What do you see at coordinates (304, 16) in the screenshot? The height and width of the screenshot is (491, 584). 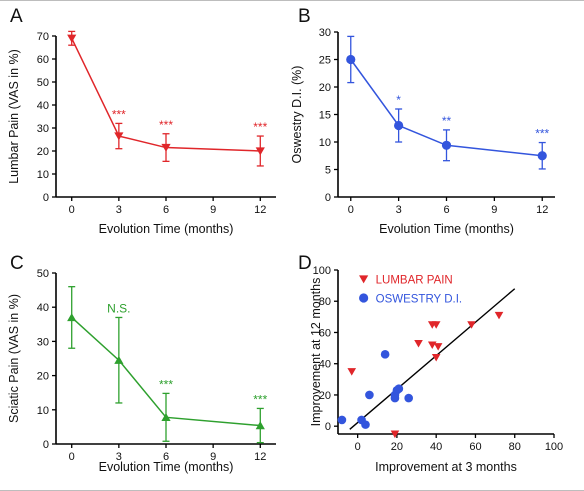 I see `panel-letter: B` at bounding box center [304, 16].